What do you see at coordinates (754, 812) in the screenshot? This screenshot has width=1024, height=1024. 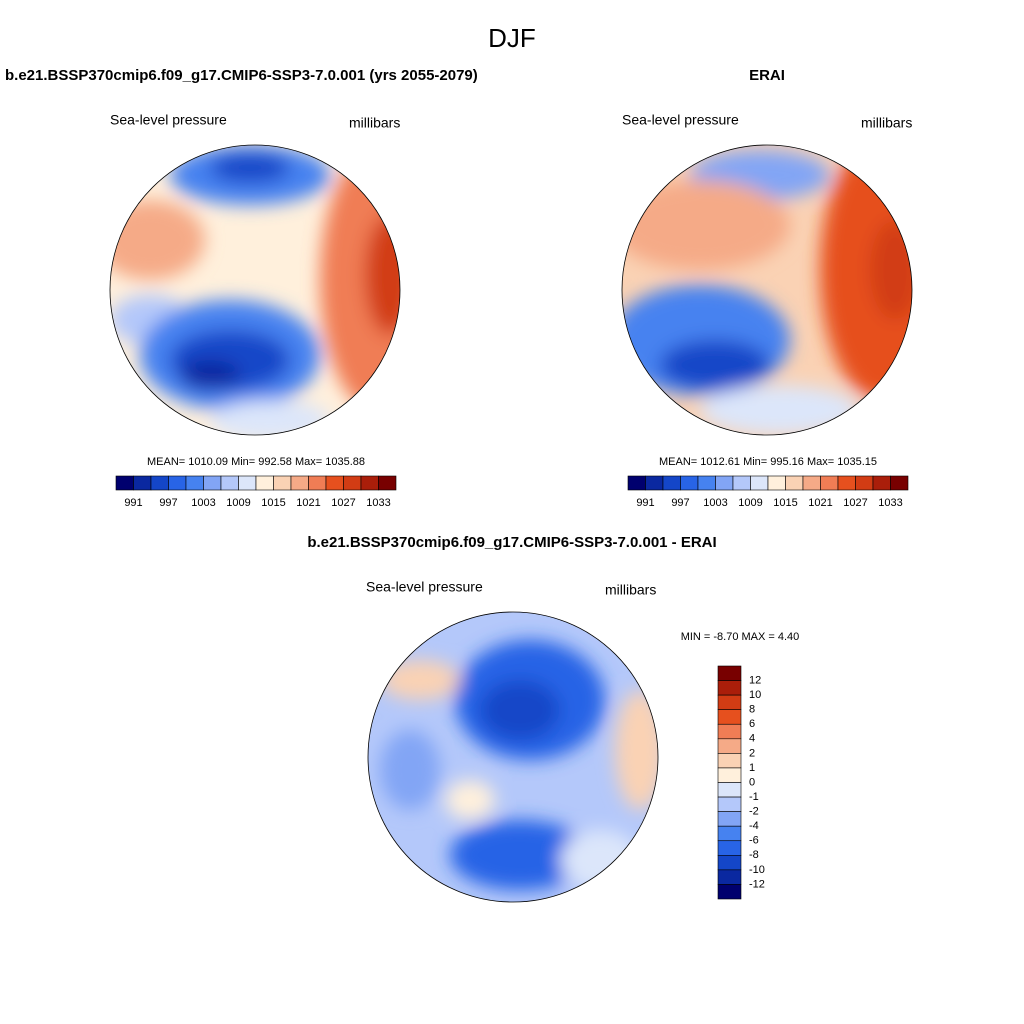 I see `colorbar-label: -2` at bounding box center [754, 812].